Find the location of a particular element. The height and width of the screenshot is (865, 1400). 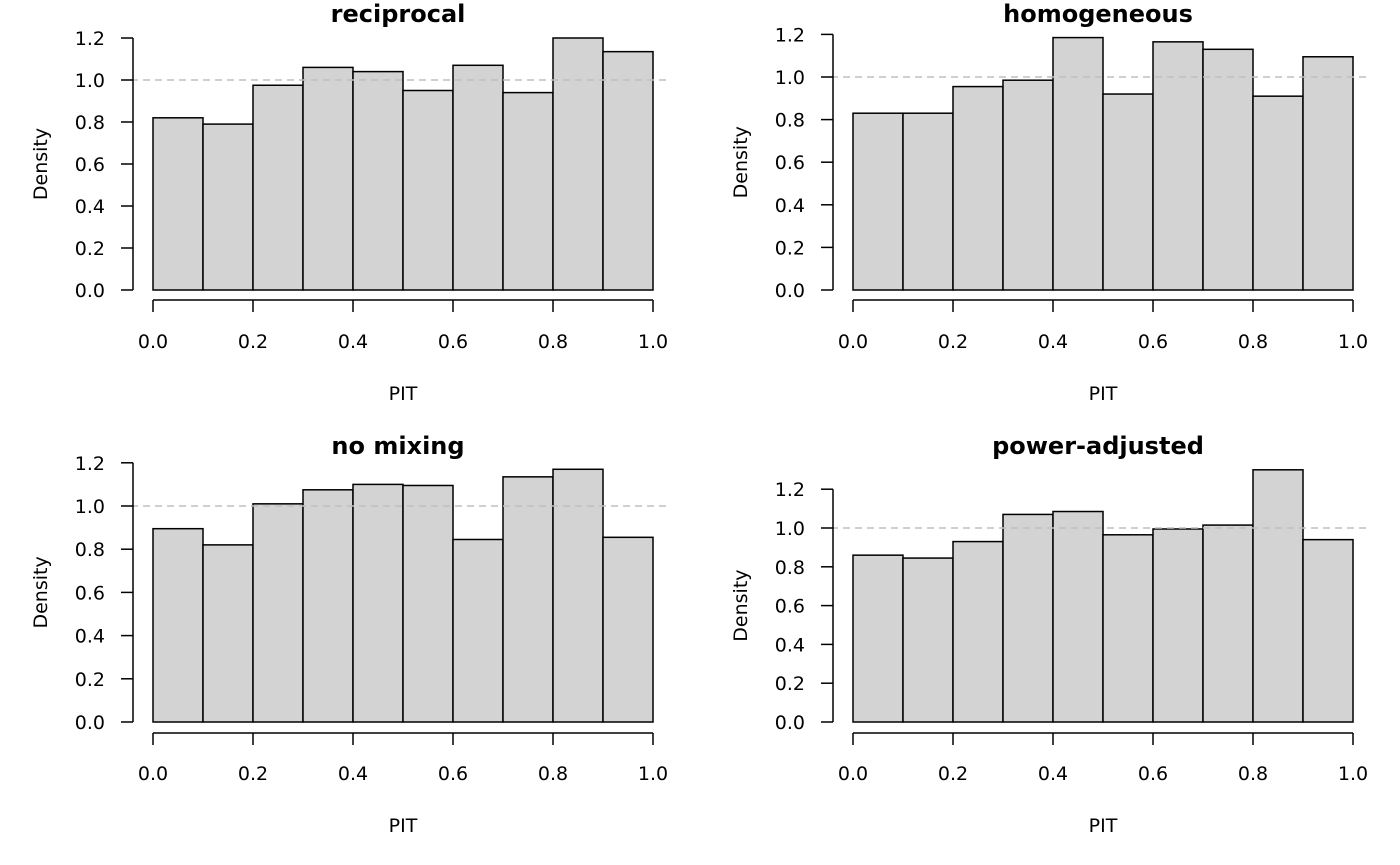

panel-title: no mixing is located at coordinates (397, 446).